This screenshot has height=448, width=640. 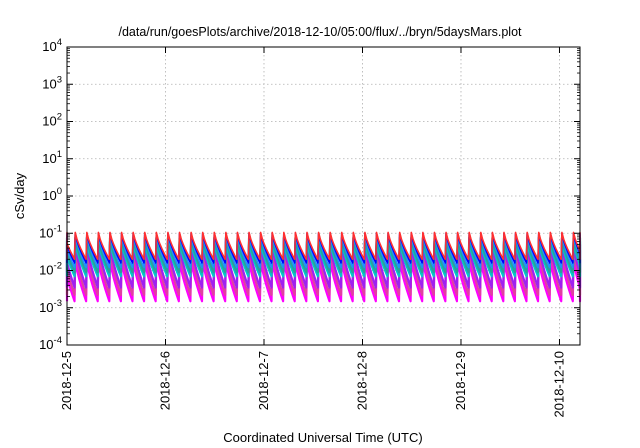 I want to click on x-tick-label: 2018-12-9, so click(x=460, y=380).